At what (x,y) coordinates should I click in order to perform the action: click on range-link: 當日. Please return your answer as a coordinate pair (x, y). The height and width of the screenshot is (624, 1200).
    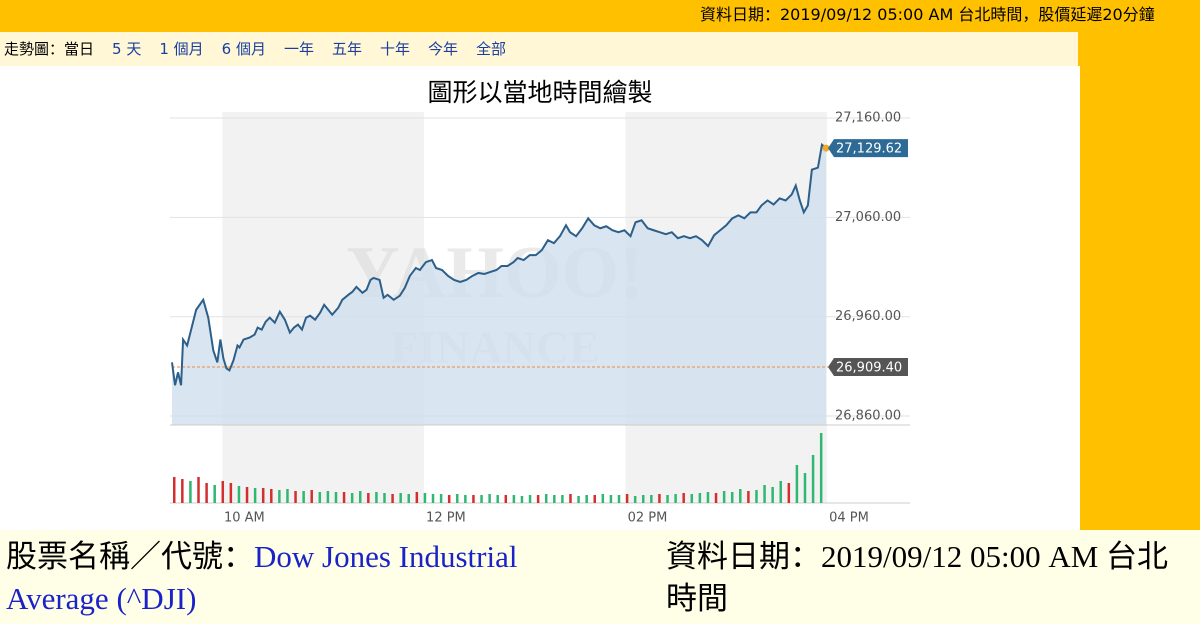
    Looking at the image, I should click on (79, 49).